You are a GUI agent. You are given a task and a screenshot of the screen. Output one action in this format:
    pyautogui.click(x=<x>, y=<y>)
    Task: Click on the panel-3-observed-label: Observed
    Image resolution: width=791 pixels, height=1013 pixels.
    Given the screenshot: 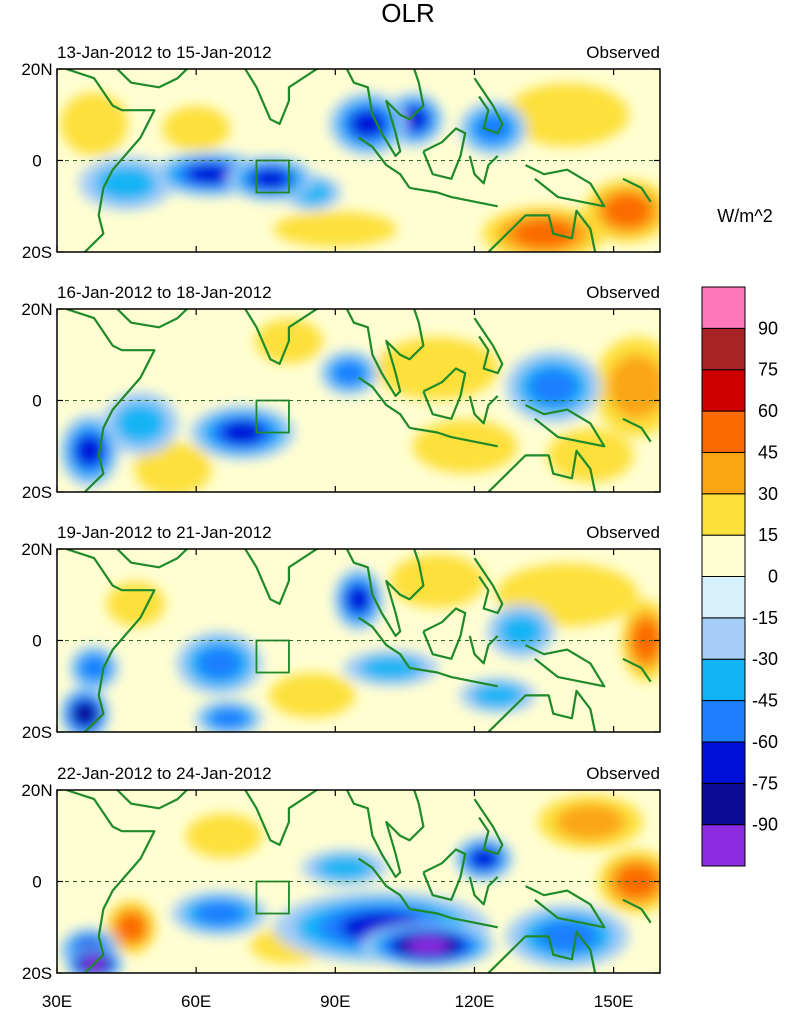 What is the action you would take?
    pyautogui.click(x=623, y=532)
    